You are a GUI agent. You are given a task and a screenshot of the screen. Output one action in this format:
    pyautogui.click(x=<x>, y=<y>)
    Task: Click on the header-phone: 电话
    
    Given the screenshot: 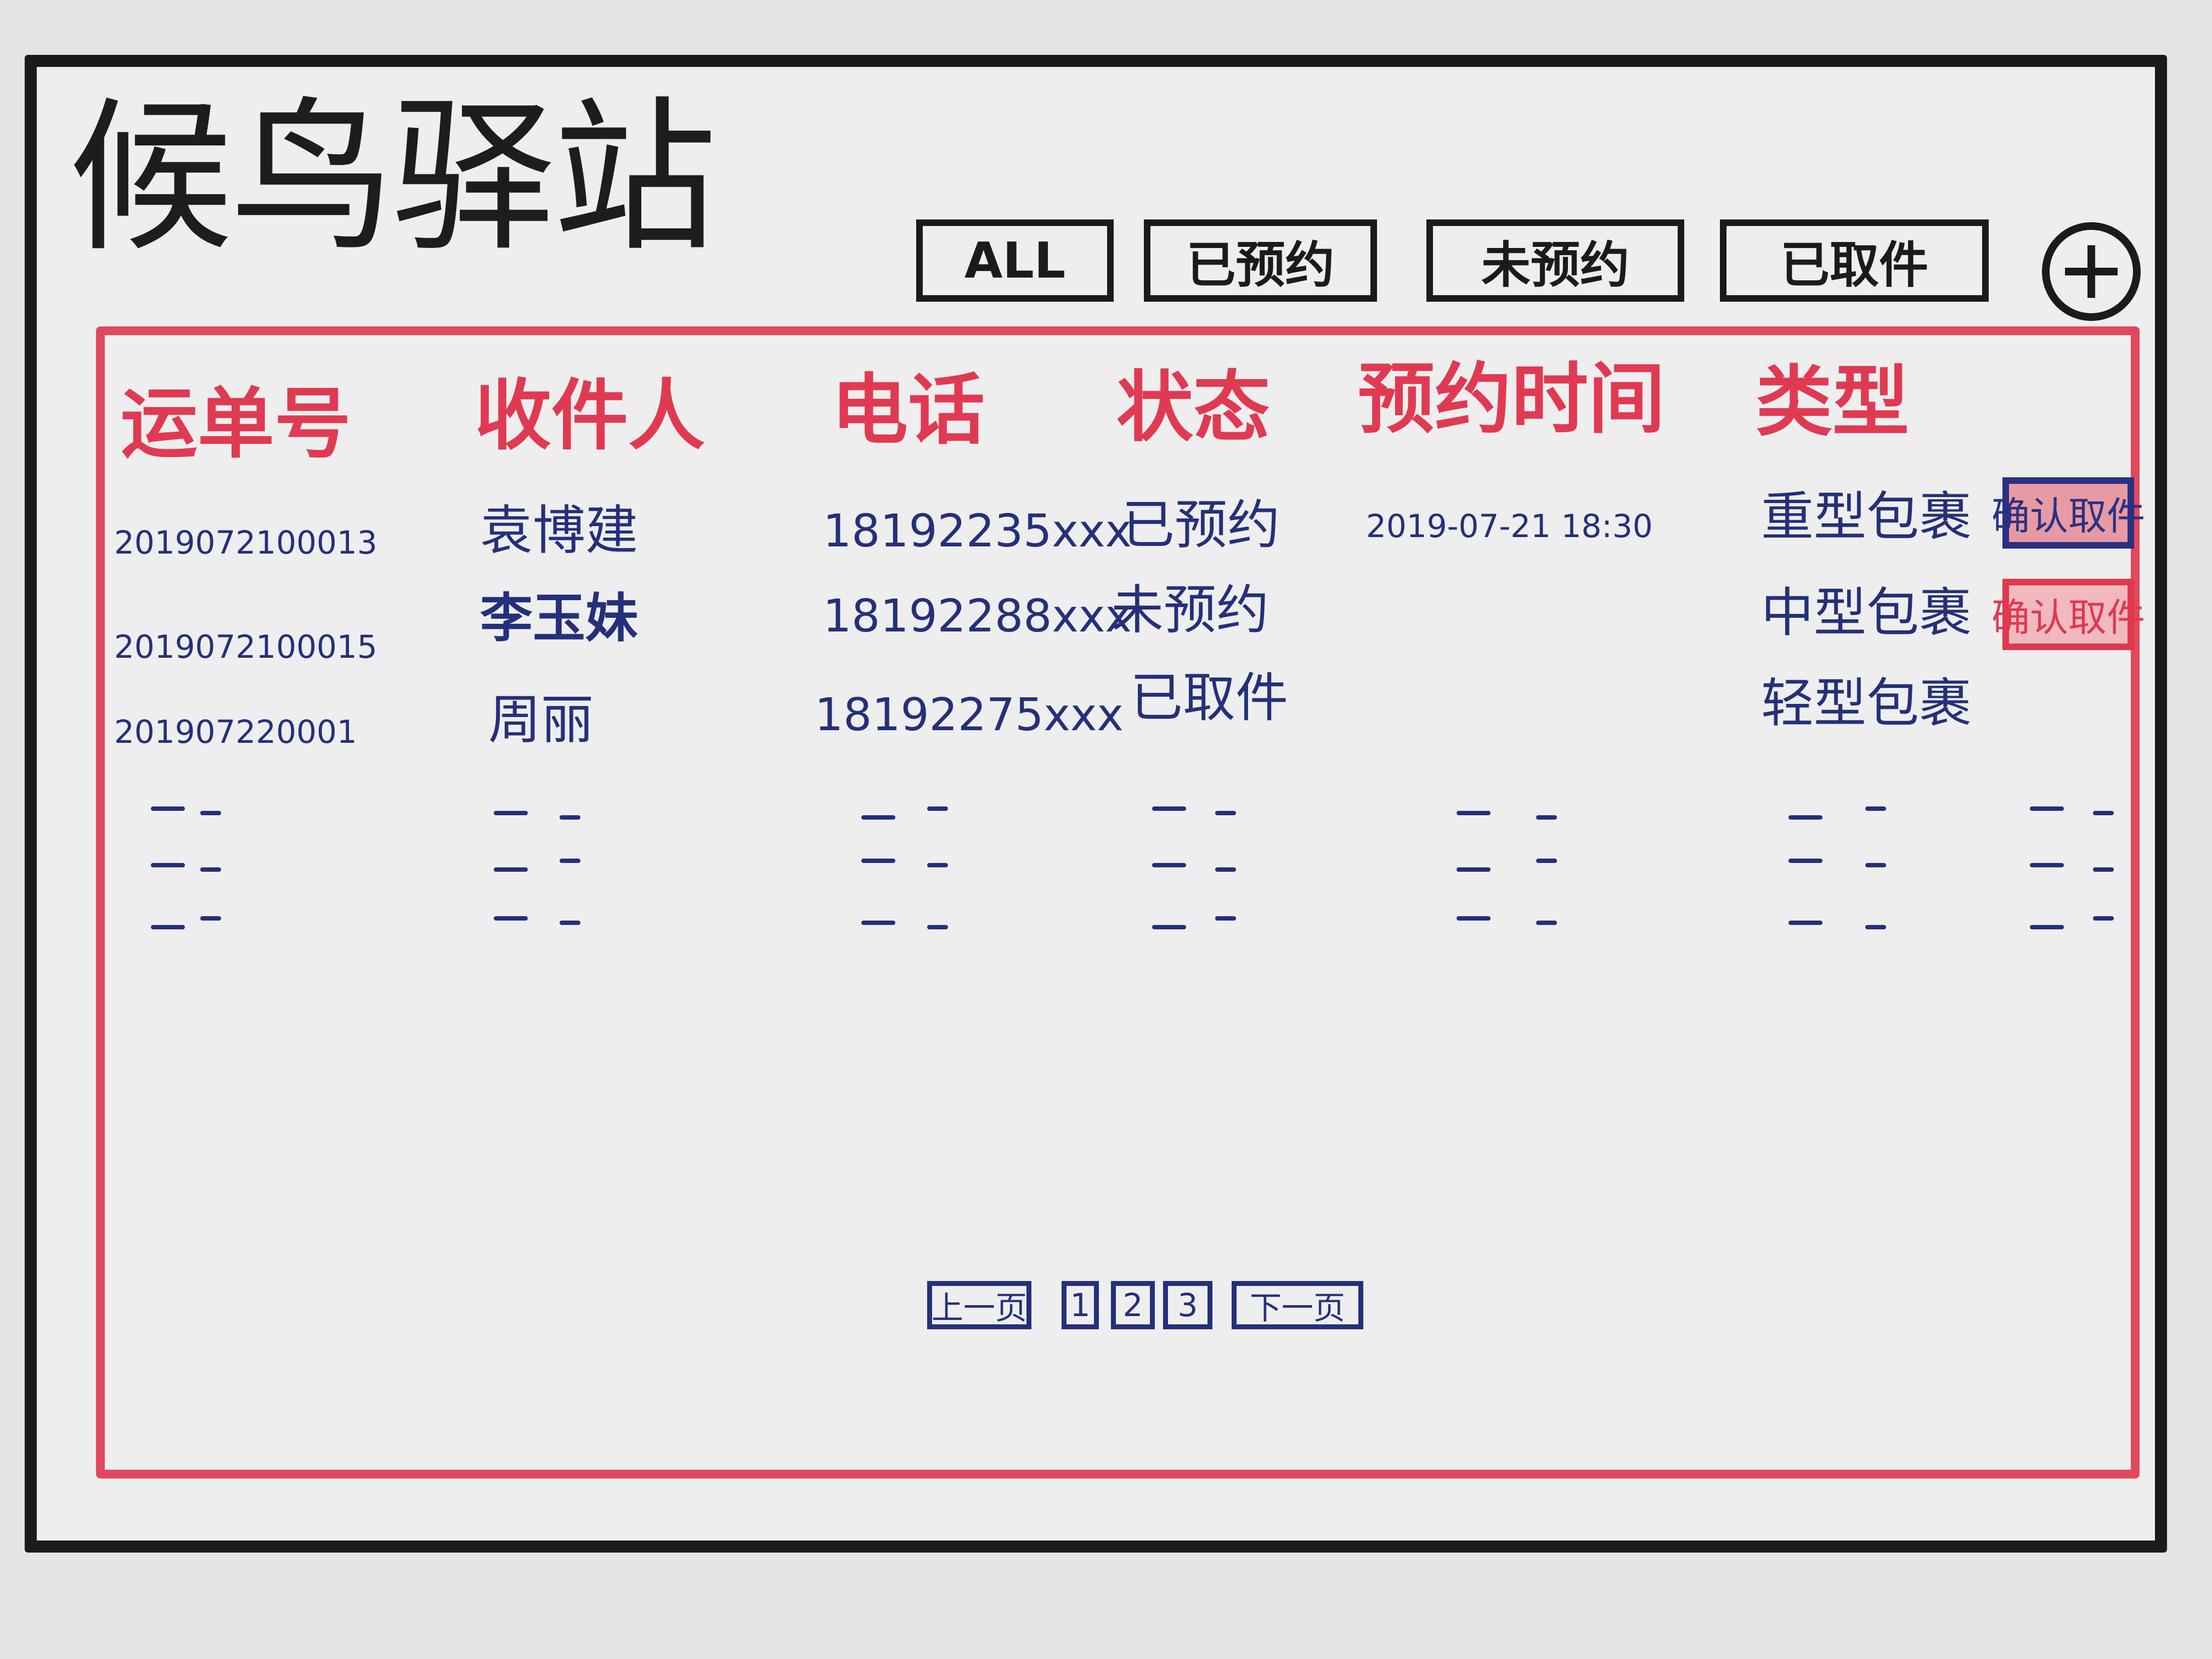 What is the action you would take?
    pyautogui.click(x=908, y=411)
    